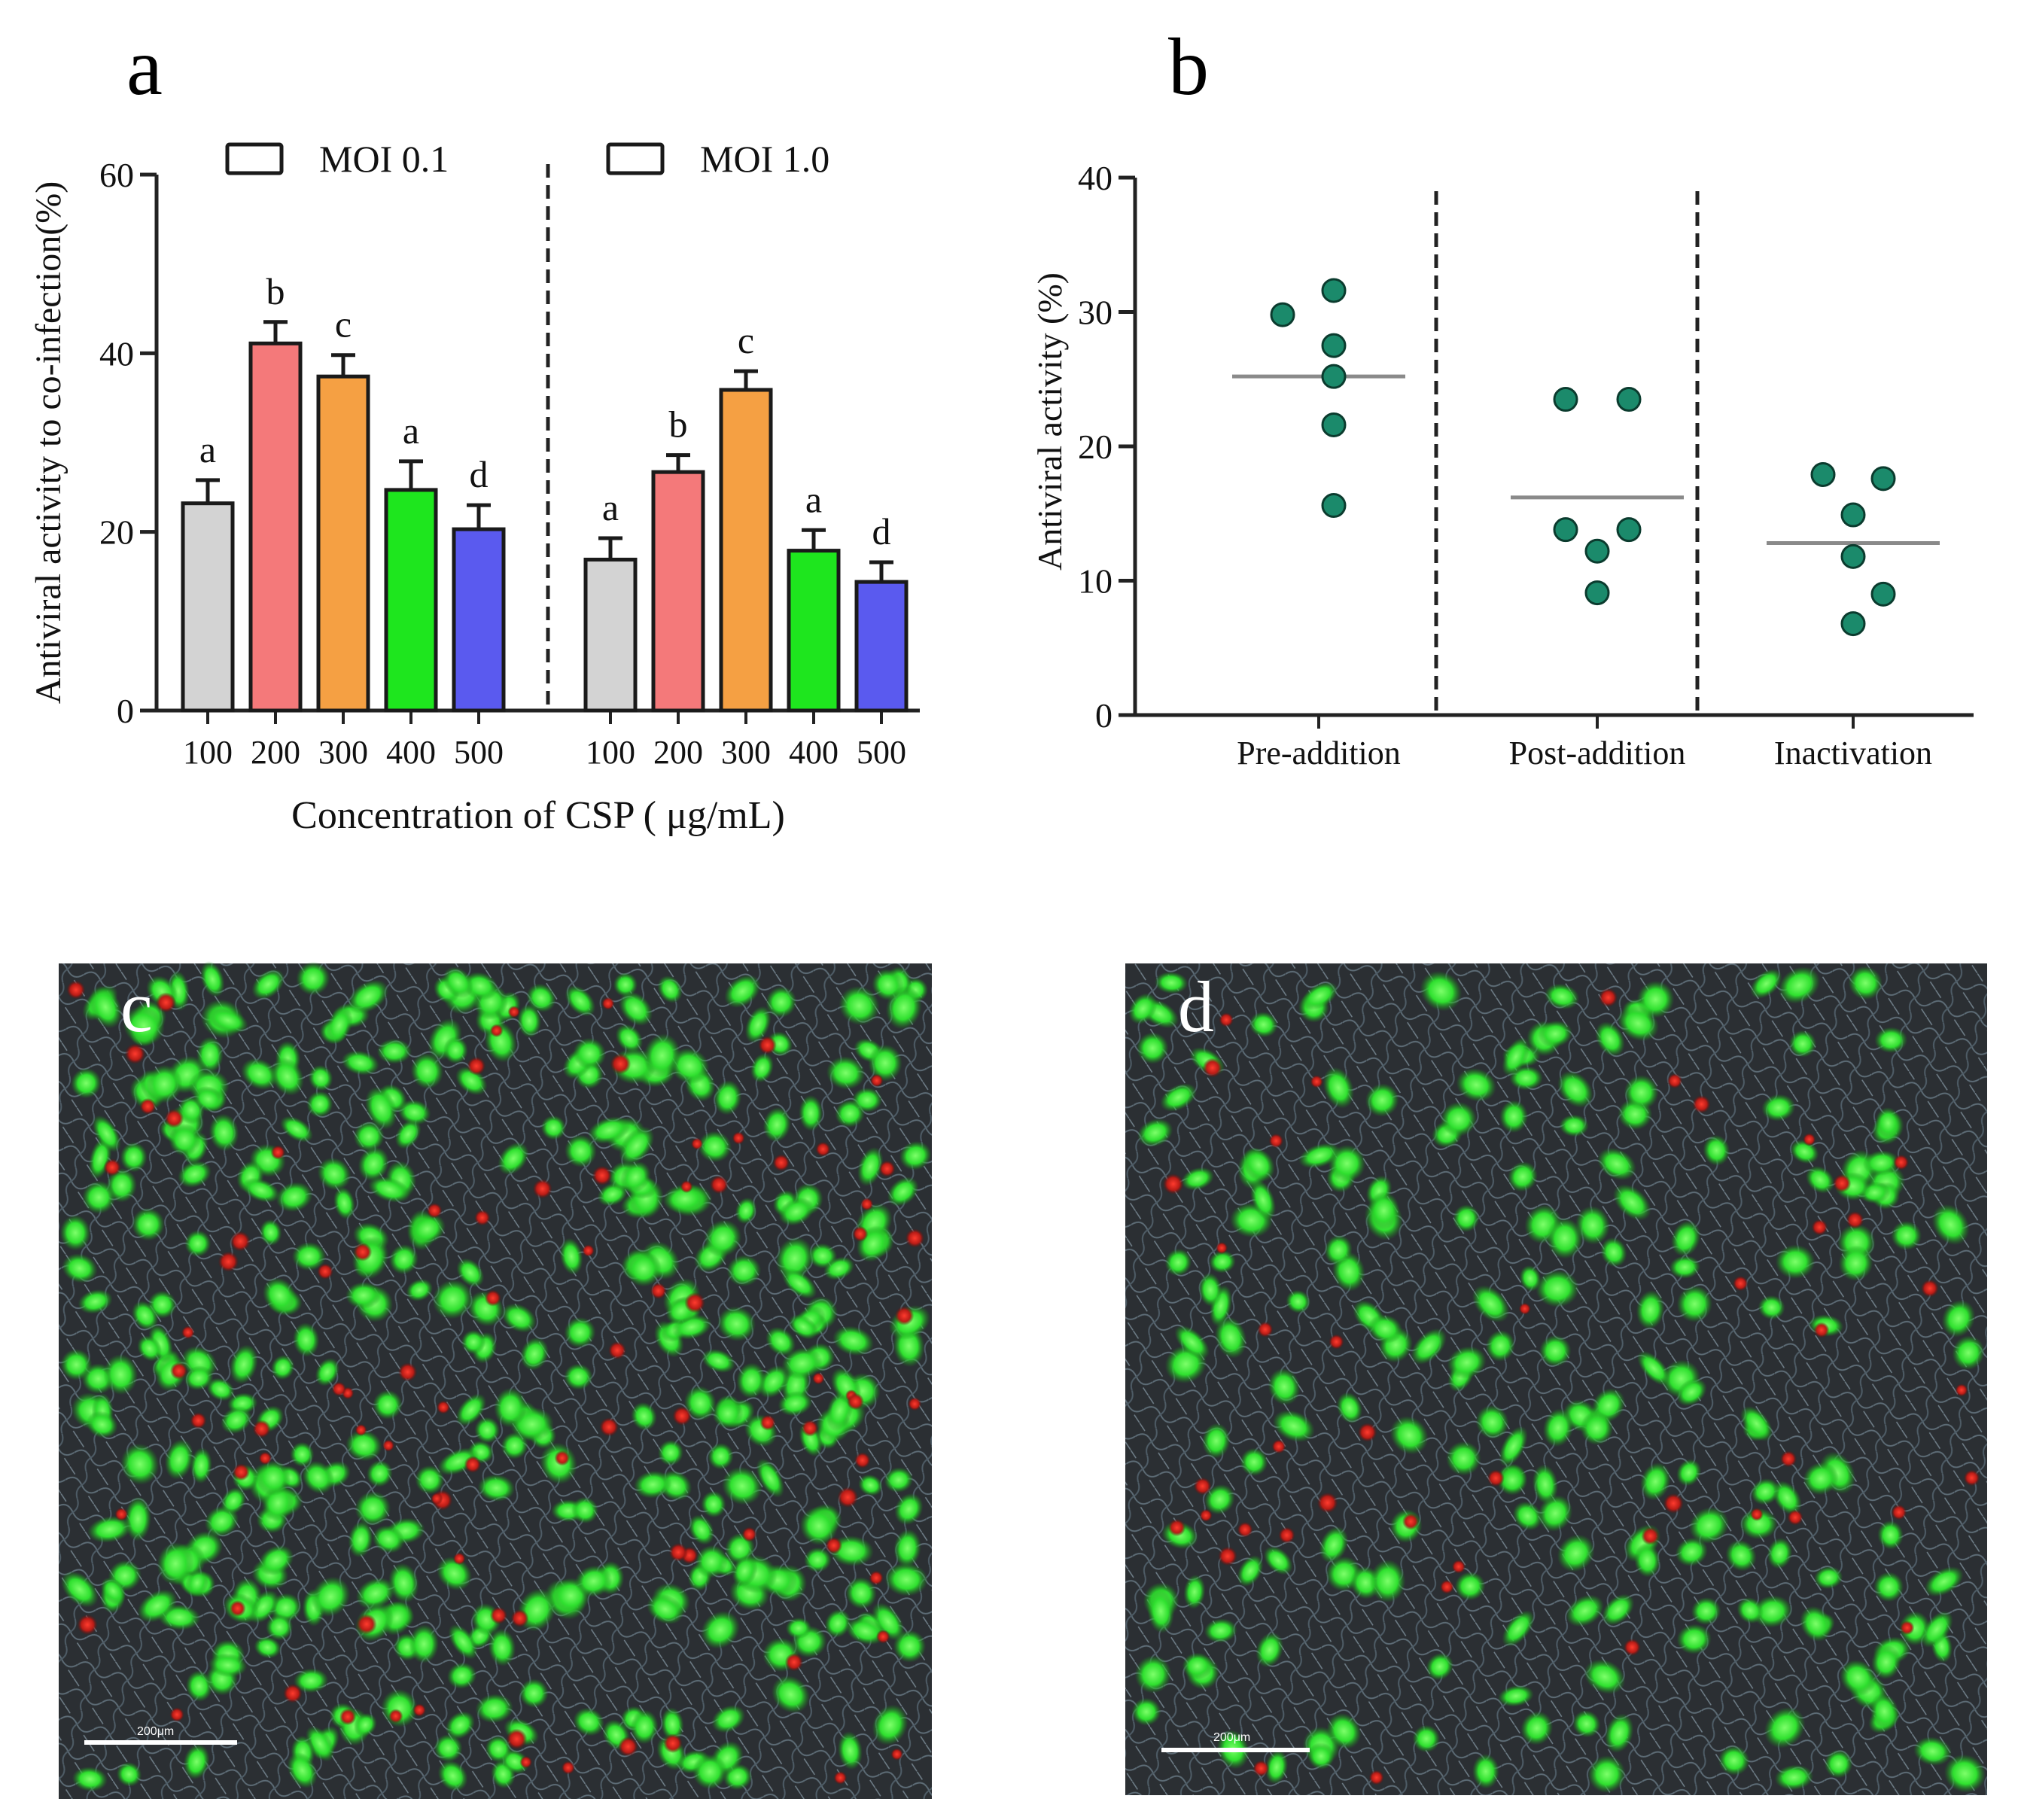  What do you see at coordinates (479, 752) in the screenshot?
I see `panel-a-x-tick-label: 500` at bounding box center [479, 752].